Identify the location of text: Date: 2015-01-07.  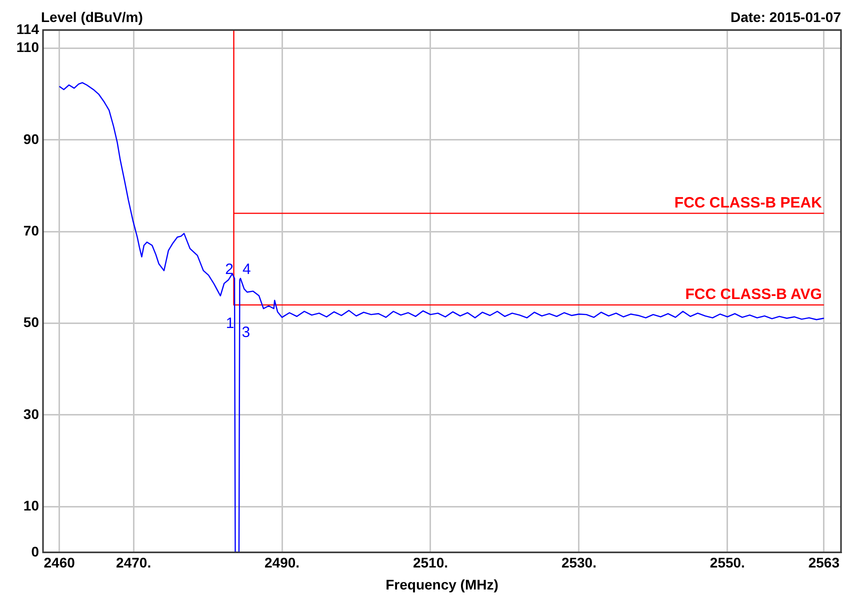
(786, 17).